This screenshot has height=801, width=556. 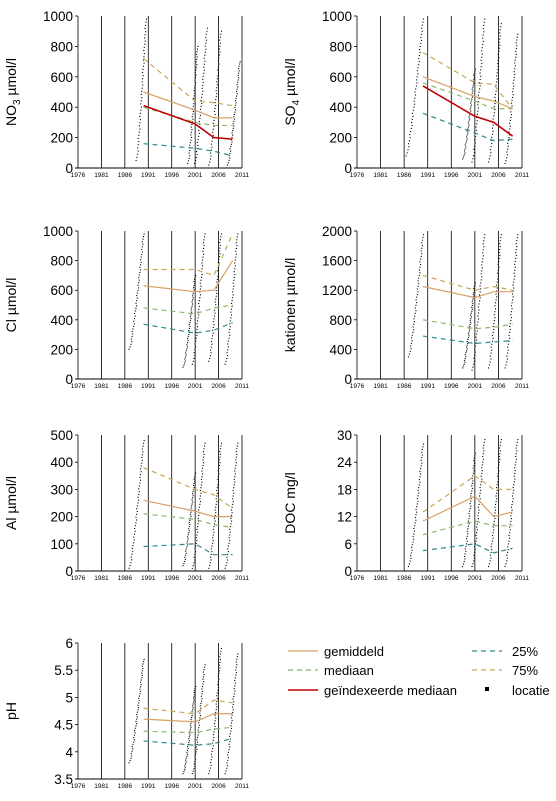 I want to click on series-line-ph-mediaan, so click(x=188, y=730).